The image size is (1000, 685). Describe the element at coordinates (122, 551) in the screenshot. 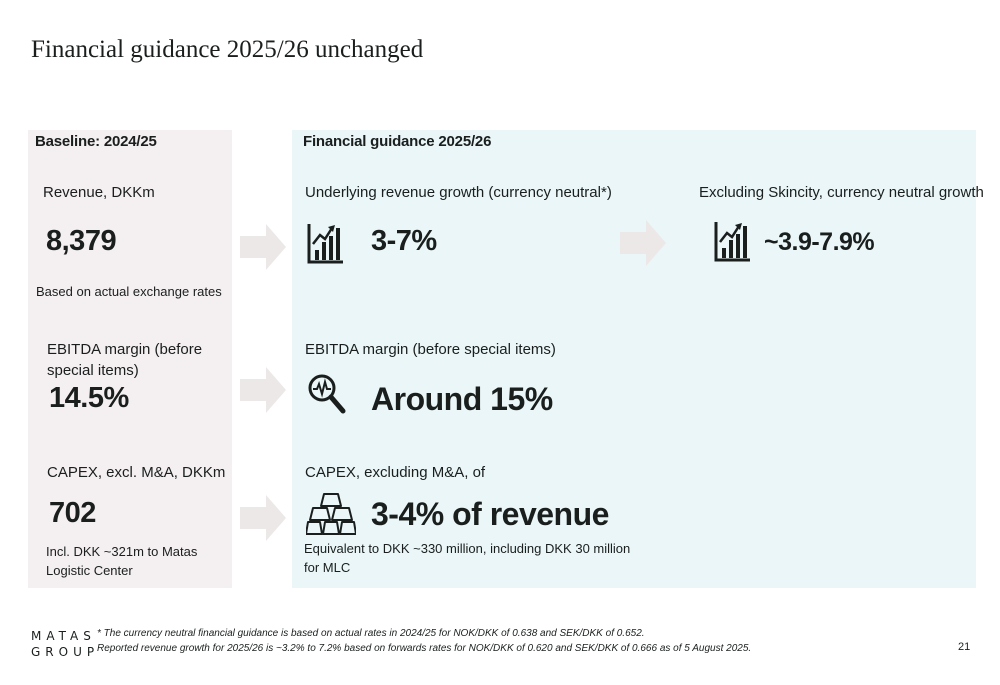

I see `baseline-capex-note-line1: Incl. DKK ~321m to Matas` at that location.